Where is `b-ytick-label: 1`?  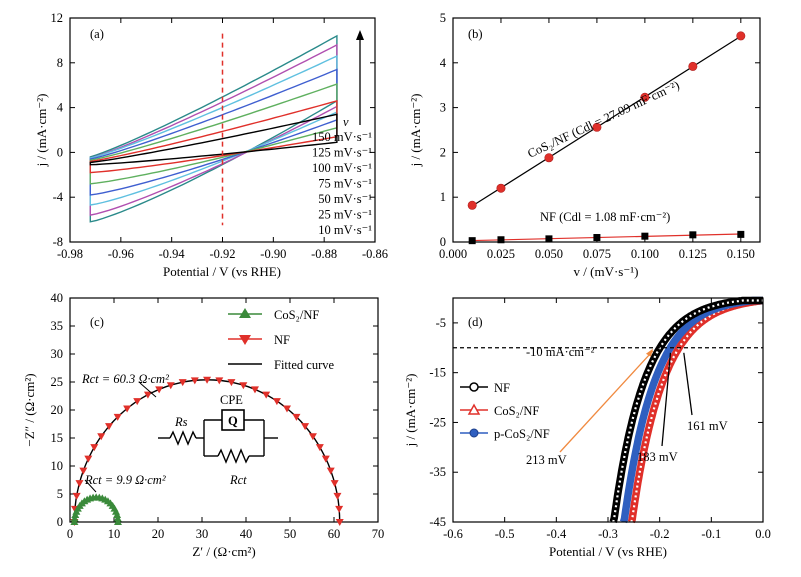
b-ytick-label: 1 is located at coordinates (443, 197).